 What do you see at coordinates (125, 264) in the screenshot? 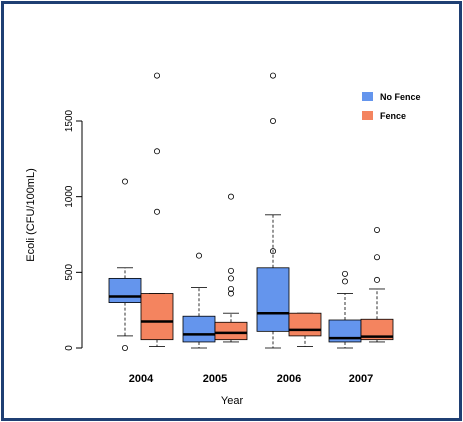
I see `box-no-fence-2004` at bounding box center [125, 264].